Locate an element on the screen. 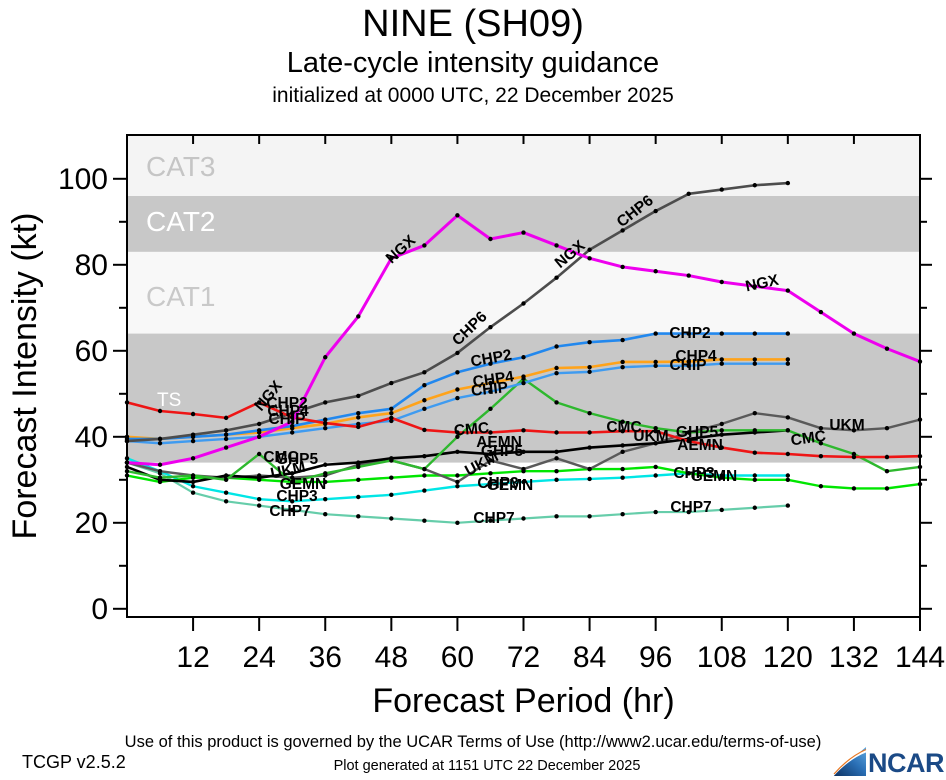 This screenshot has width=946, height=780. x-tick-label: 72 is located at coordinates (523, 657).